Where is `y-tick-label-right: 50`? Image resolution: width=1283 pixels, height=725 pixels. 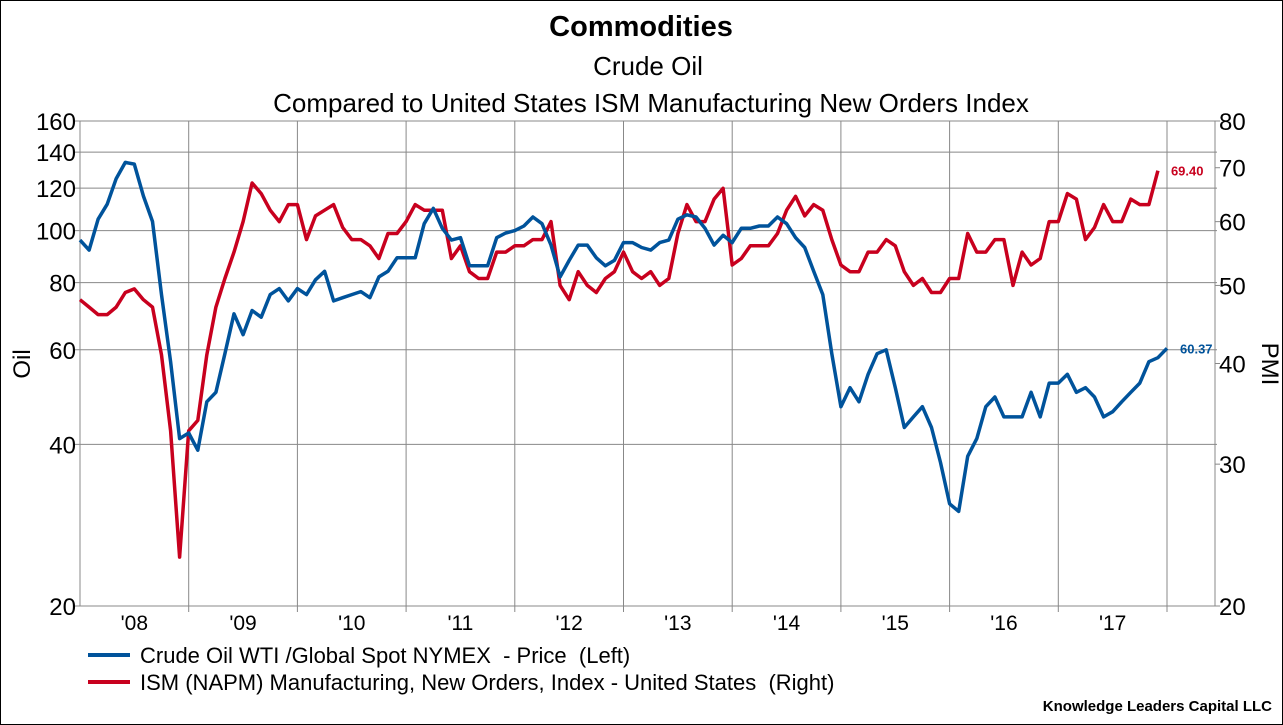 y-tick-label-right: 50 is located at coordinates (1232, 286).